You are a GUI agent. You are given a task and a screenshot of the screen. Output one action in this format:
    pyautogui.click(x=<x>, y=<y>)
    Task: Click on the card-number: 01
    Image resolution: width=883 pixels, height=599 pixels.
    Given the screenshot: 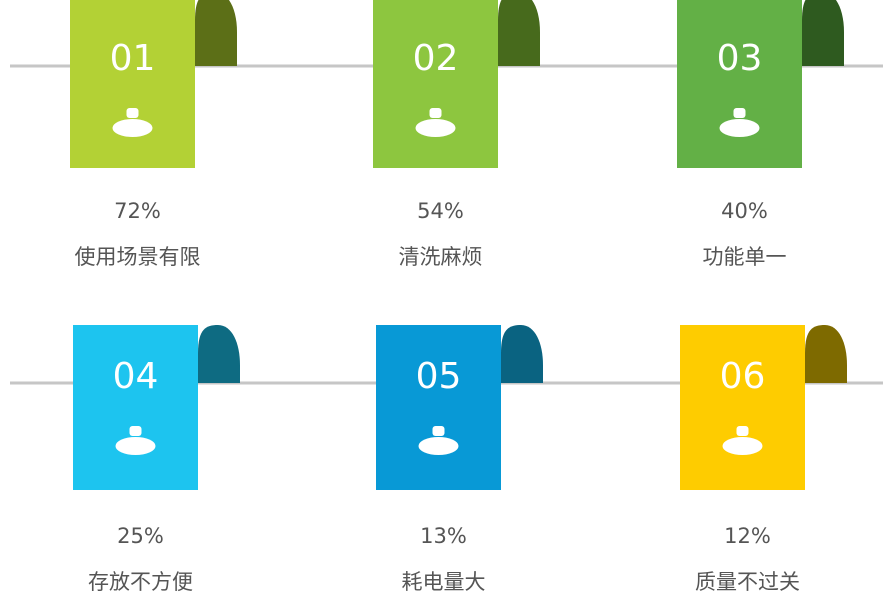 What is the action you would take?
    pyautogui.click(x=133, y=58)
    